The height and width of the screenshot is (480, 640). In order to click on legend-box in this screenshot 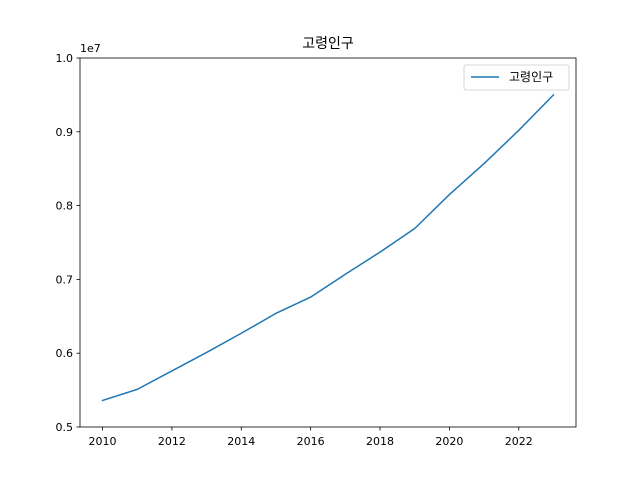, I will do `click(516, 77)`.